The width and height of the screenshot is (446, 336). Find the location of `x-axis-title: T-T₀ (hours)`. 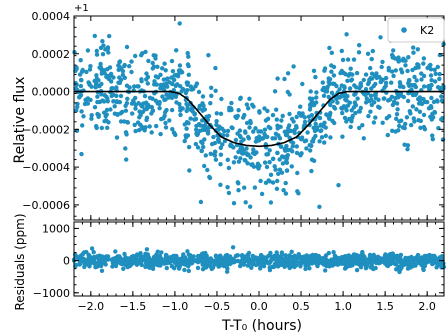

x-axis-title: T-T₀ (hours) is located at coordinates (261, 326).